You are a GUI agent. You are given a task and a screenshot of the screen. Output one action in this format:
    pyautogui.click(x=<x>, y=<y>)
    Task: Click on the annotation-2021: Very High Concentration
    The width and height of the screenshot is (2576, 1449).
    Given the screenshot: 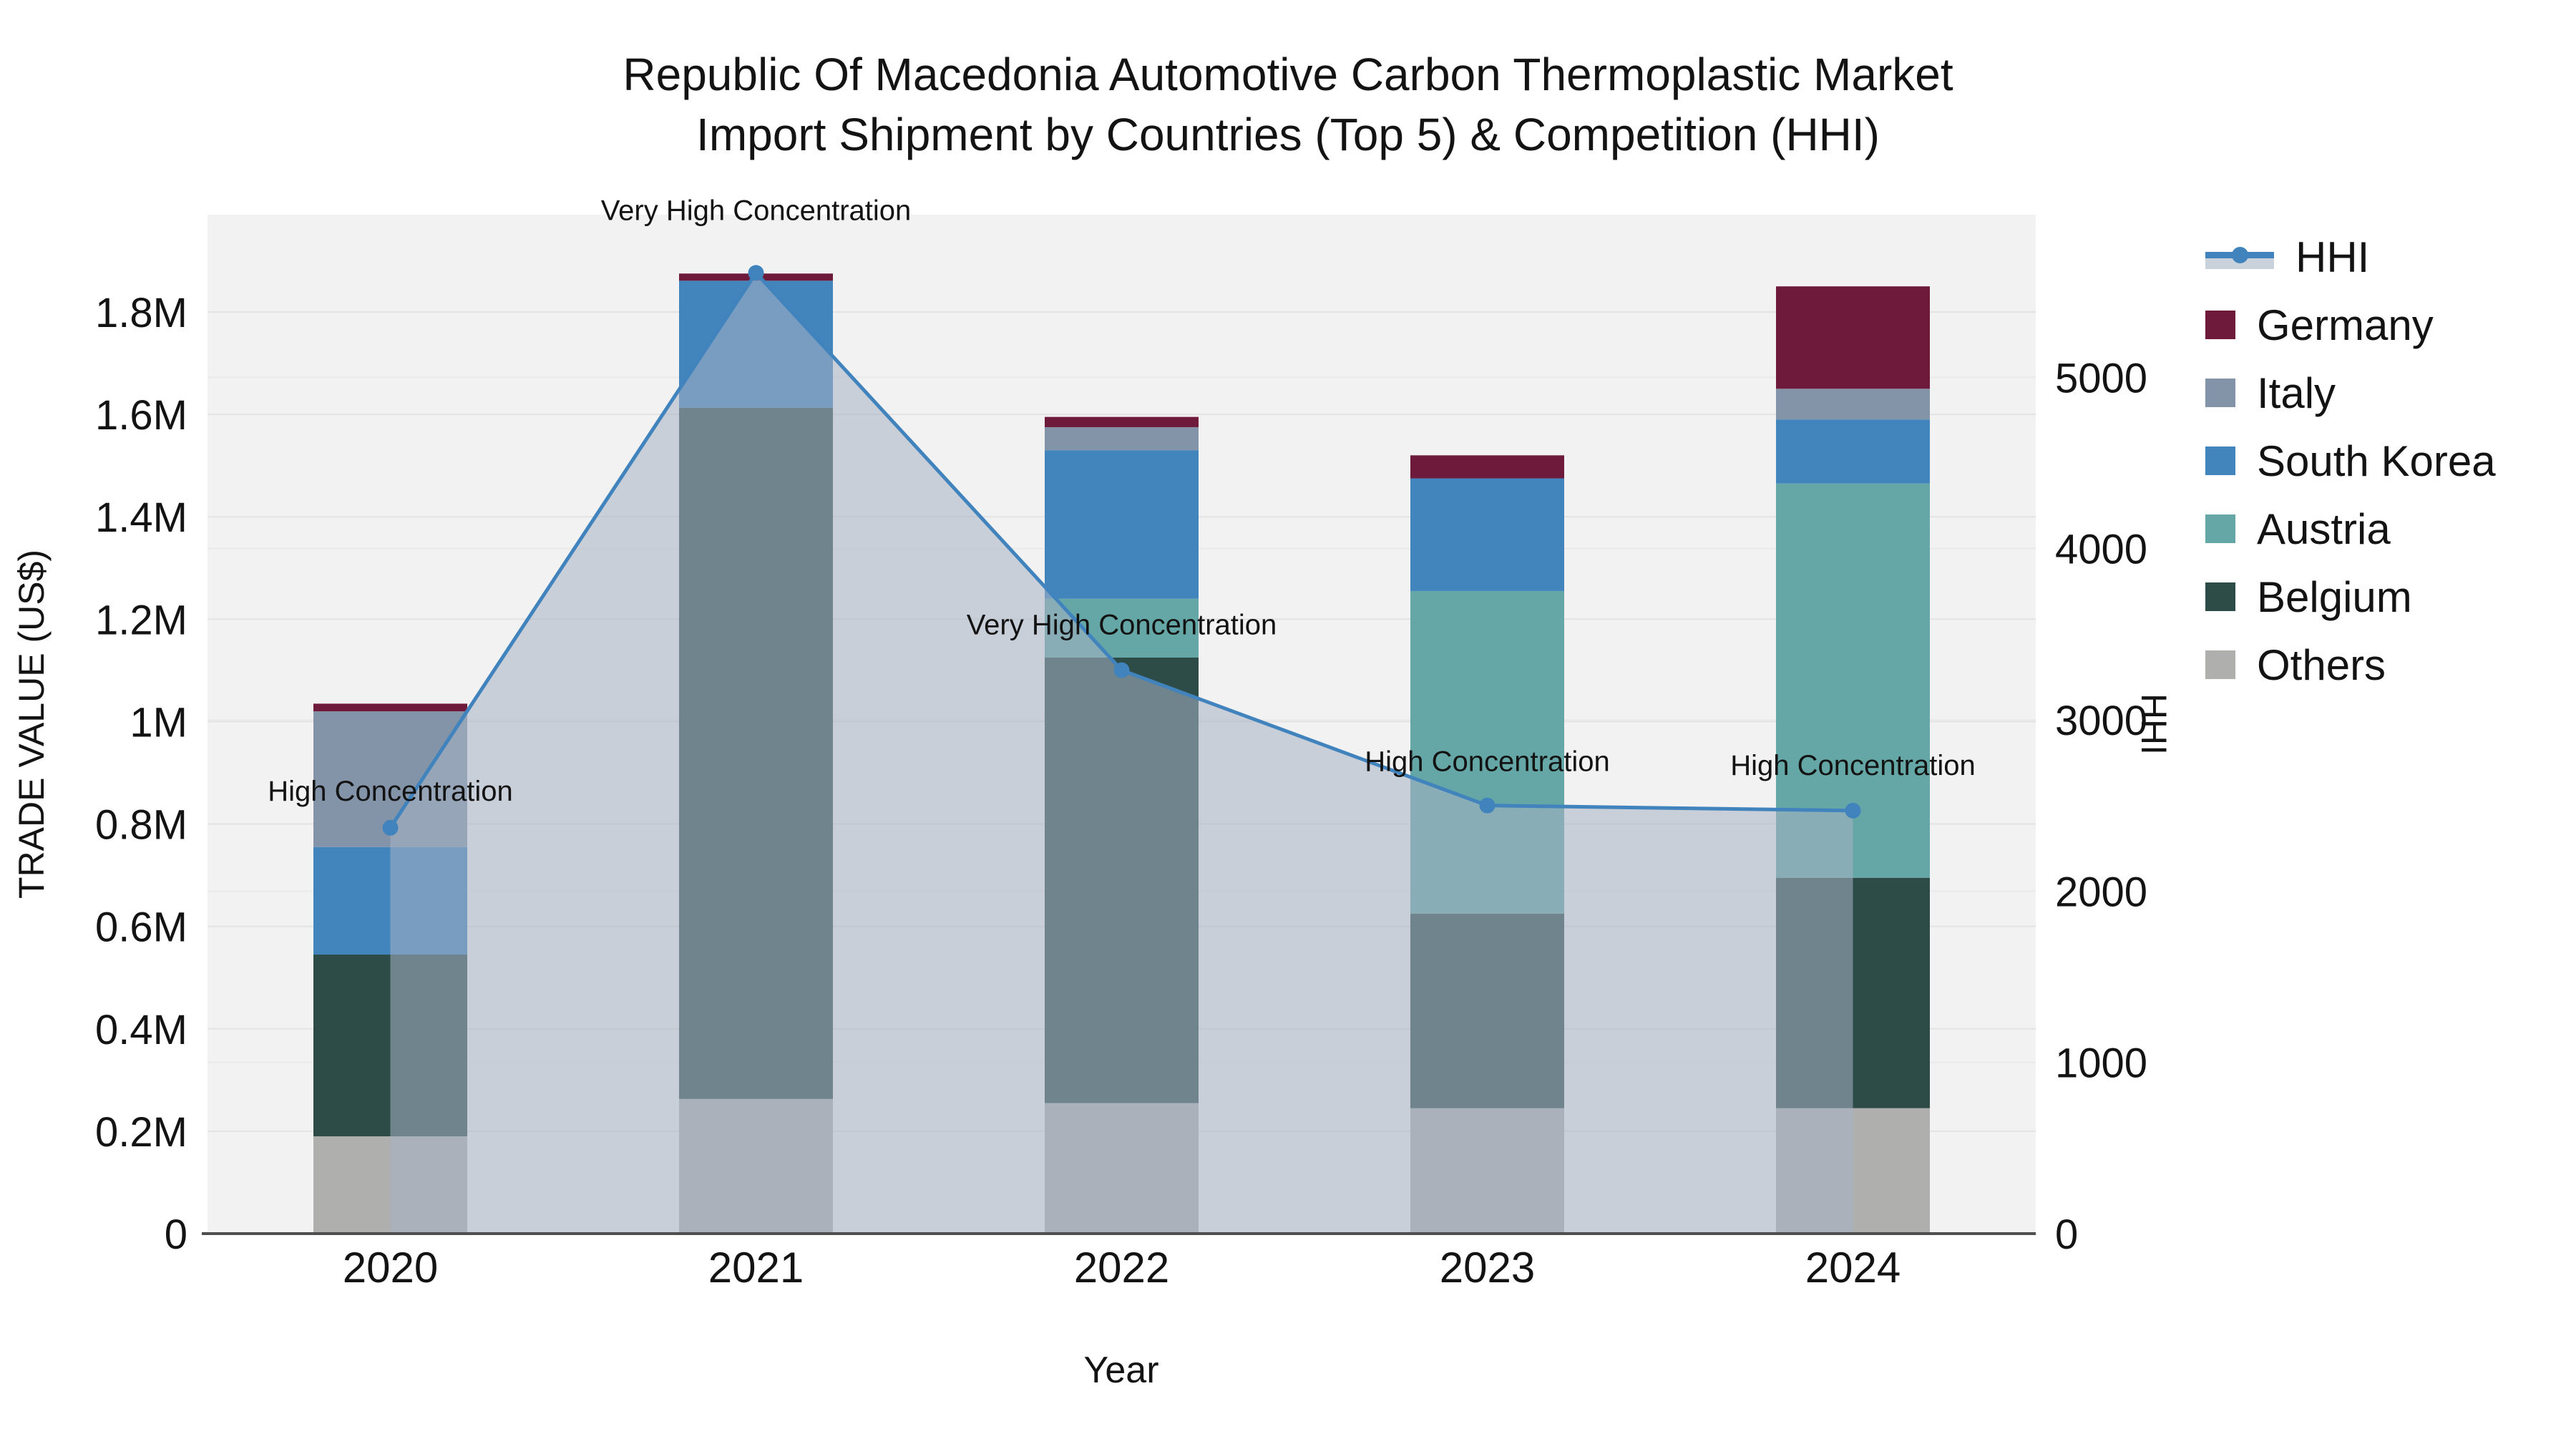 What is the action you would take?
    pyautogui.click(x=756, y=210)
    